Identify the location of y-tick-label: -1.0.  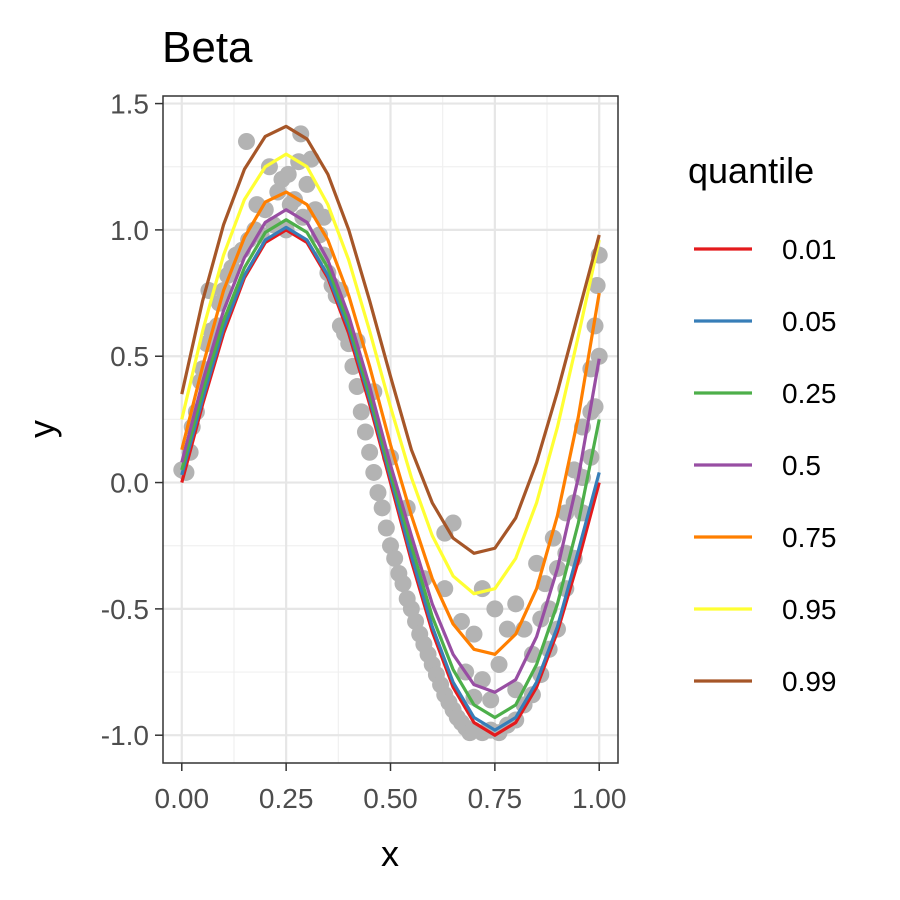
(125, 735).